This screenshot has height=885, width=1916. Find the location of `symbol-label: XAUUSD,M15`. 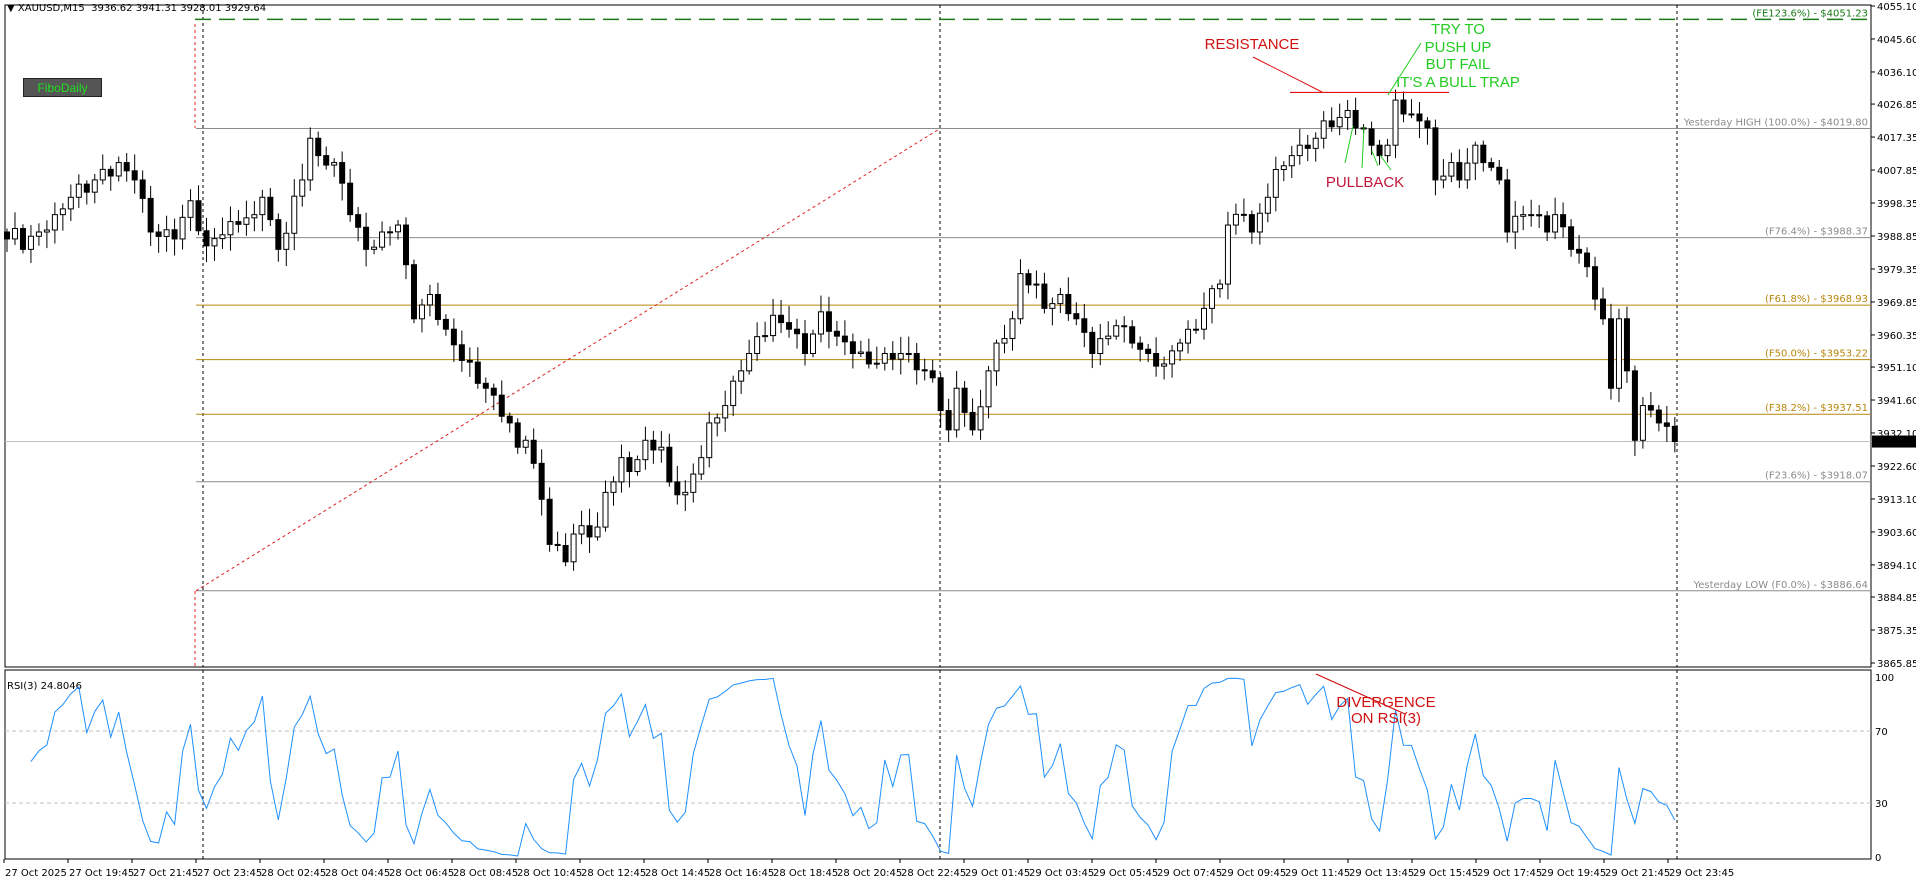

symbol-label: XAUUSD,M15 is located at coordinates (51, 8).